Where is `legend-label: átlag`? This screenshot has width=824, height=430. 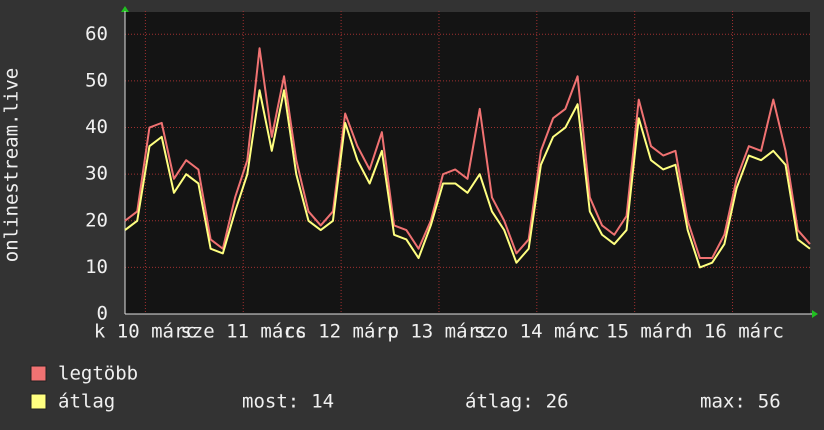 legend-label: átlag is located at coordinates (86, 402).